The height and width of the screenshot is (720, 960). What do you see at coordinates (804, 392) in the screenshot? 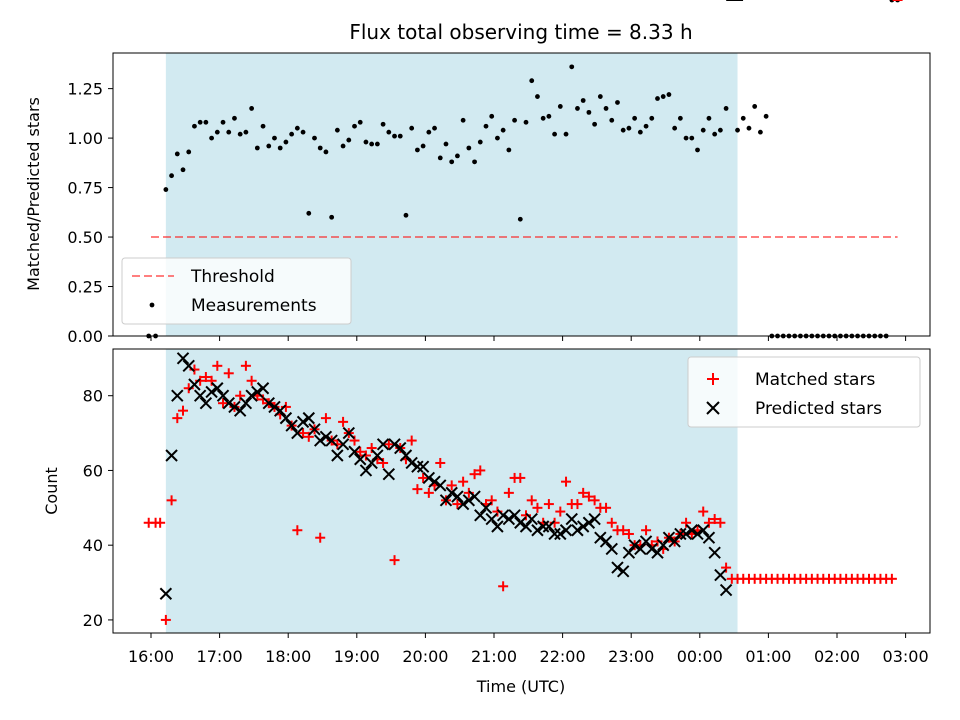
I see `bottom-legend: Matched stars Predicted stars` at bounding box center [804, 392].